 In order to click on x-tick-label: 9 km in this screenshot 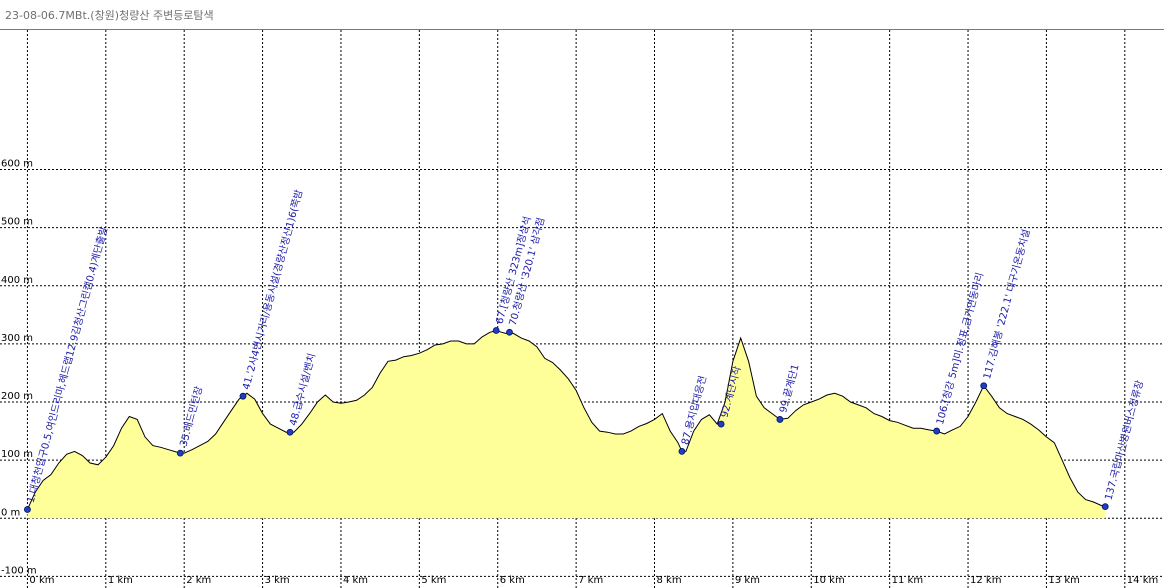, I will do `click(747, 580)`.